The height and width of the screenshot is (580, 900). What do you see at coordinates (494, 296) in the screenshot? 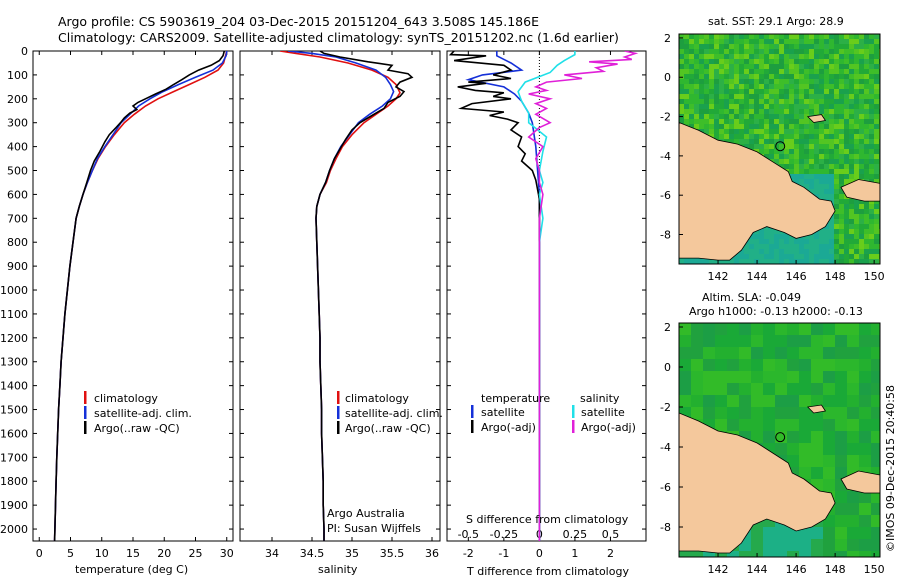
I see `series-line-t-argo-adj-` at bounding box center [494, 296].